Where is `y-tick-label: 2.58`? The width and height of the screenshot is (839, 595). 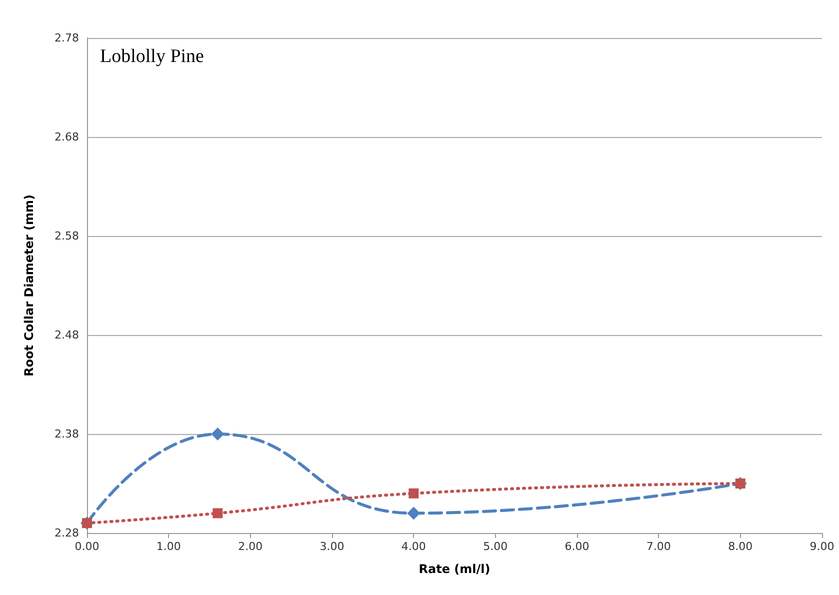
y-tick-label: 2.58 is located at coordinates (66, 236).